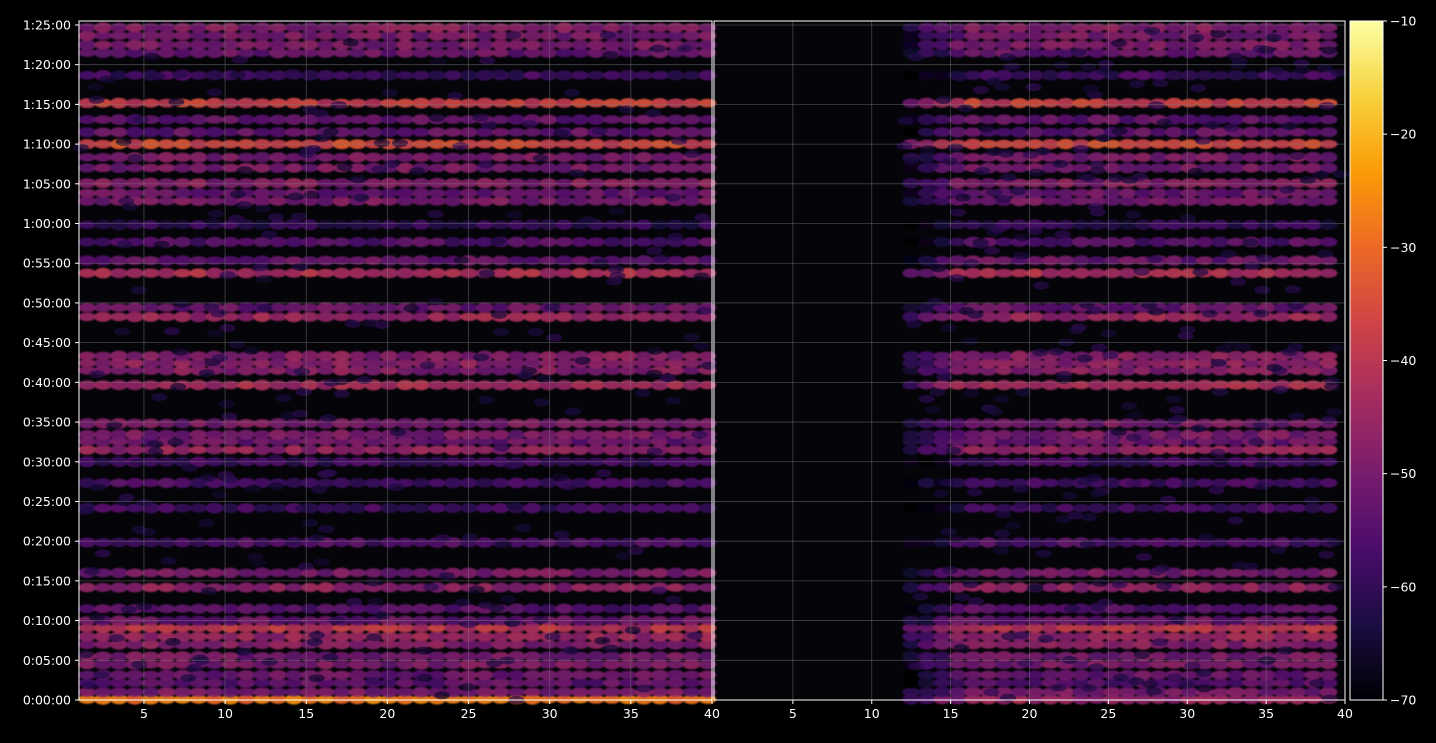 This screenshot has height=743, width=1436. I want to click on y-tick-label-300: 0:05:00, so click(47, 660).